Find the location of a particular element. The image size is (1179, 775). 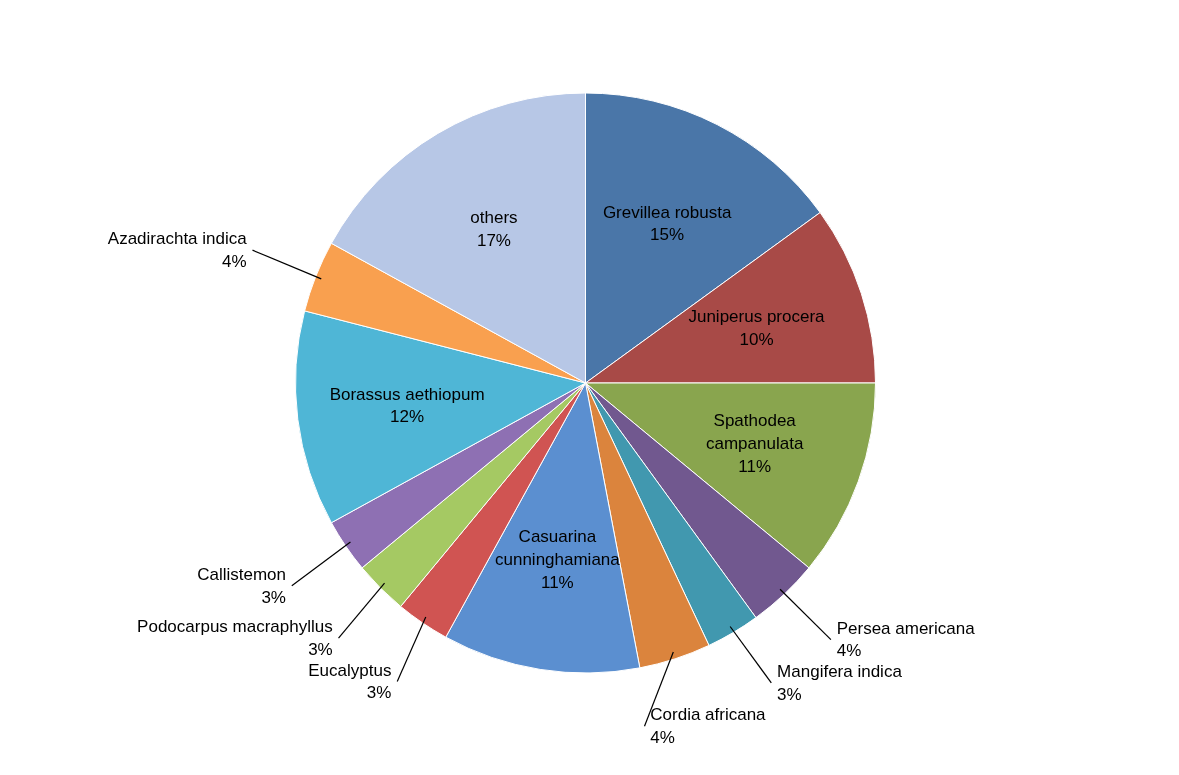

slice-label: Juniperus procera is located at coordinates (757, 316).